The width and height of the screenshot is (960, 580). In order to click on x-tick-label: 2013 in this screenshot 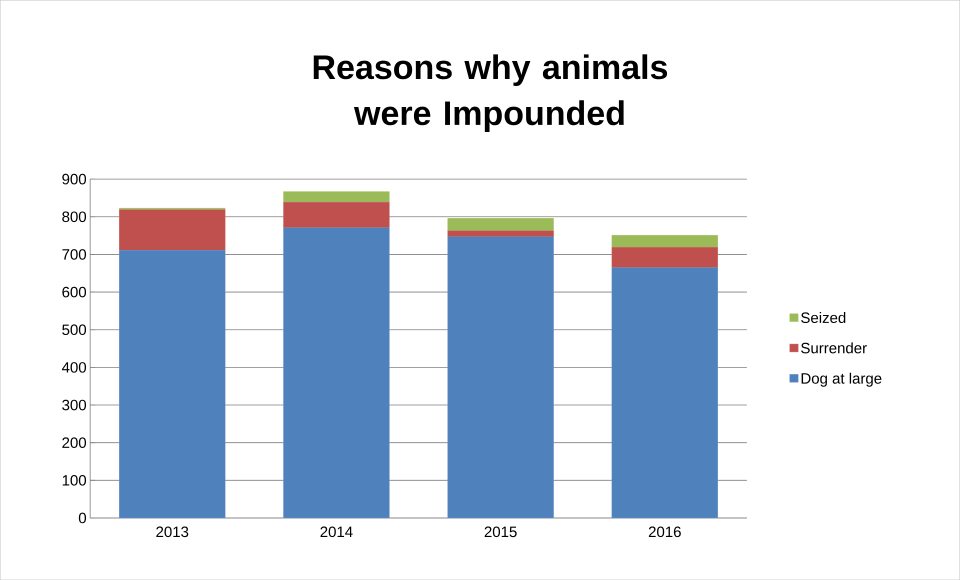, I will do `click(172, 532)`.